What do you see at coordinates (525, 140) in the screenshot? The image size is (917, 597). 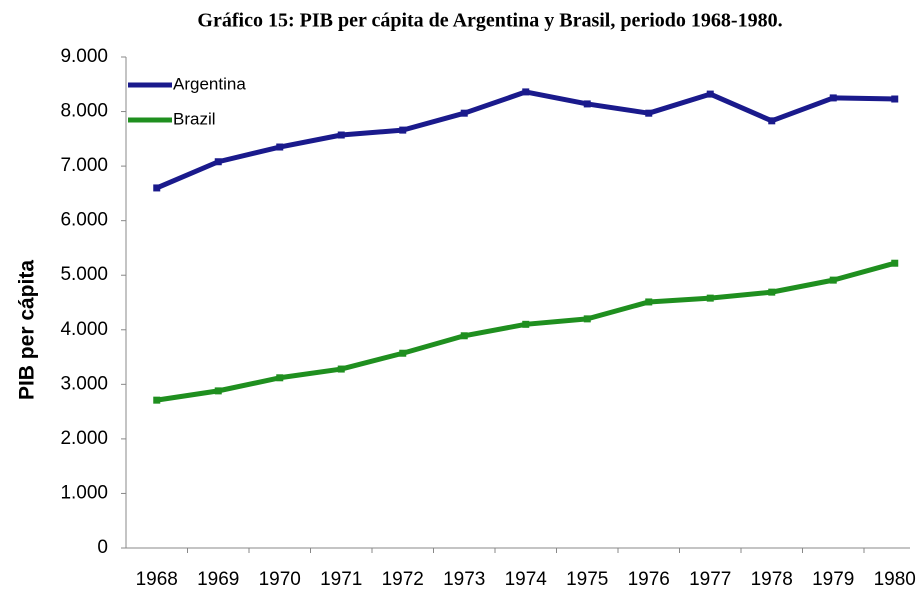 I see `series-line` at bounding box center [525, 140].